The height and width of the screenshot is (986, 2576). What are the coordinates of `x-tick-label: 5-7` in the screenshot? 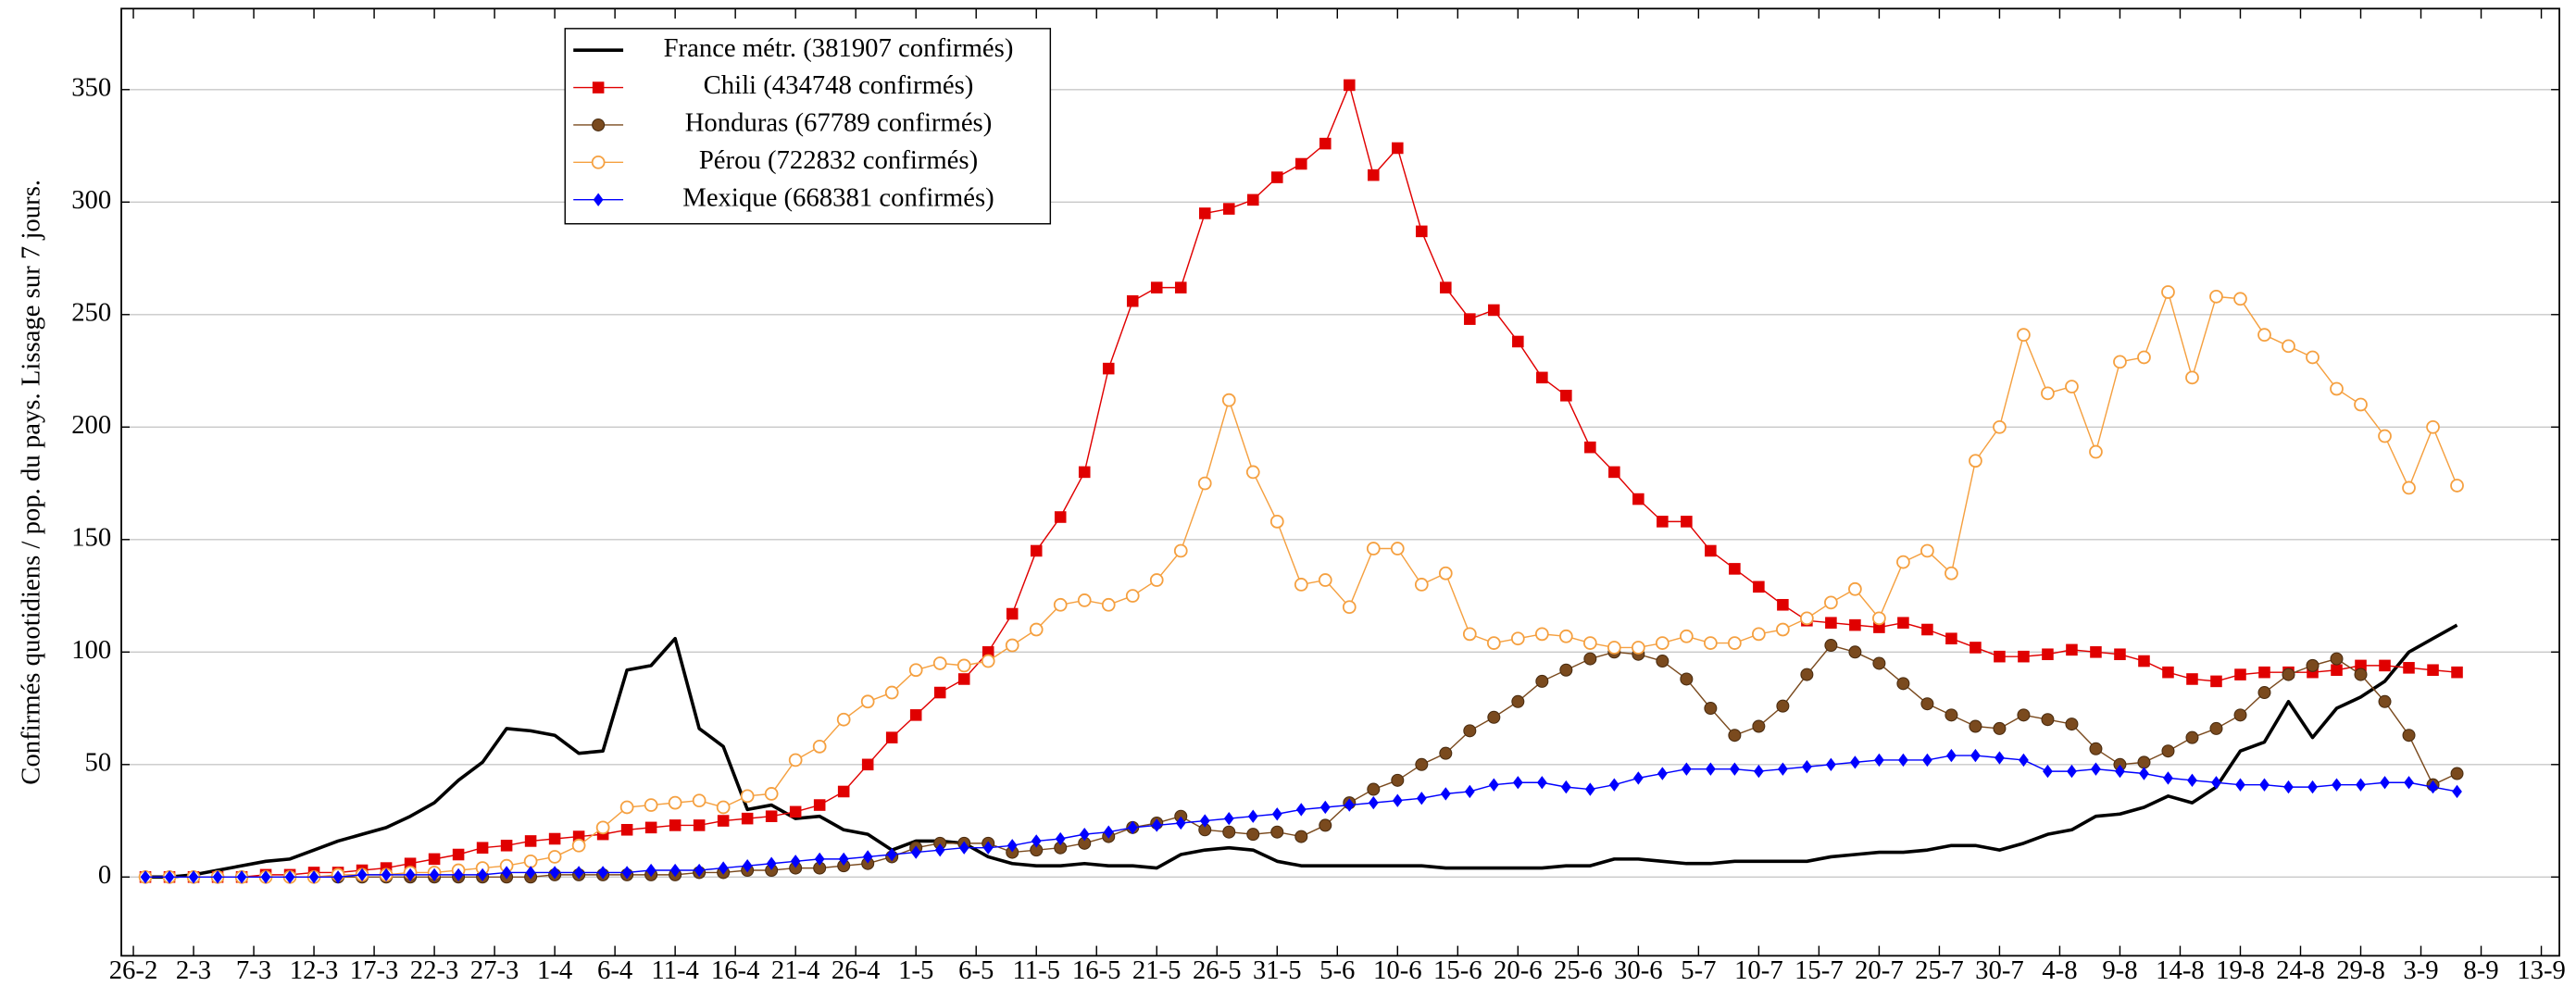 It's located at (1698, 970).